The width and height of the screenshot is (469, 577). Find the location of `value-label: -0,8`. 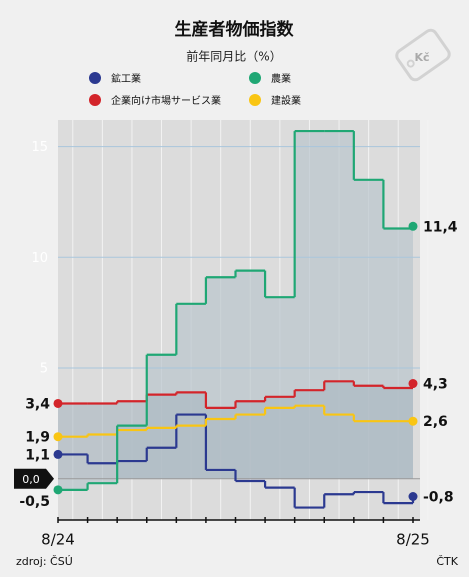

value-label: -0,8 is located at coordinates (438, 497).